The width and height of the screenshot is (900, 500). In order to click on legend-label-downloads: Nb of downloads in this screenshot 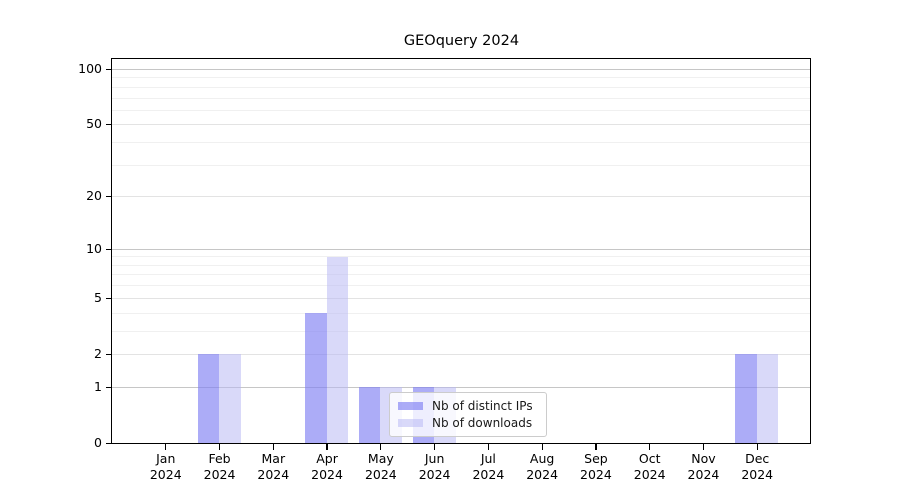, I will do `click(482, 423)`.